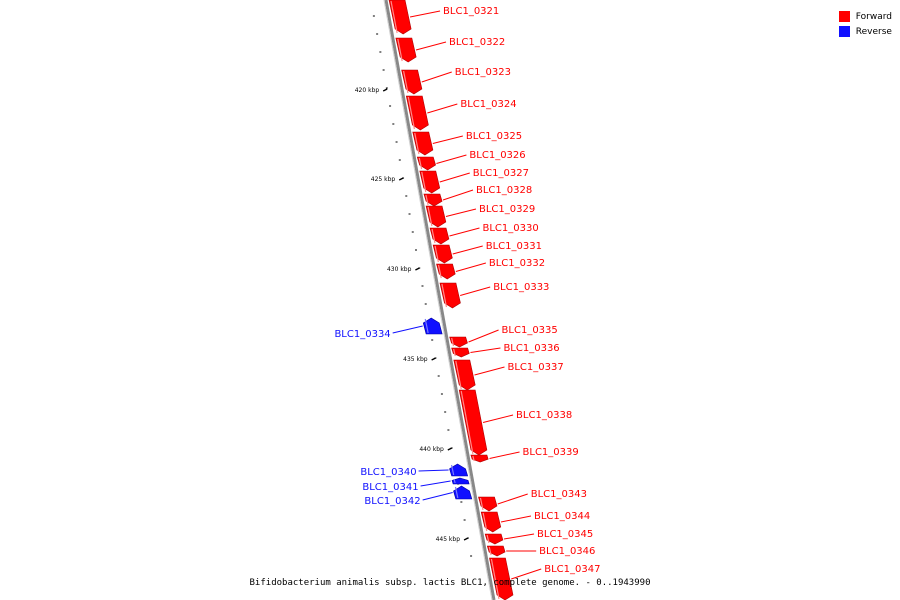 This screenshot has height=600, width=900. What do you see at coordinates (844, 31) in the screenshot?
I see `reverse-swatch` at bounding box center [844, 31].